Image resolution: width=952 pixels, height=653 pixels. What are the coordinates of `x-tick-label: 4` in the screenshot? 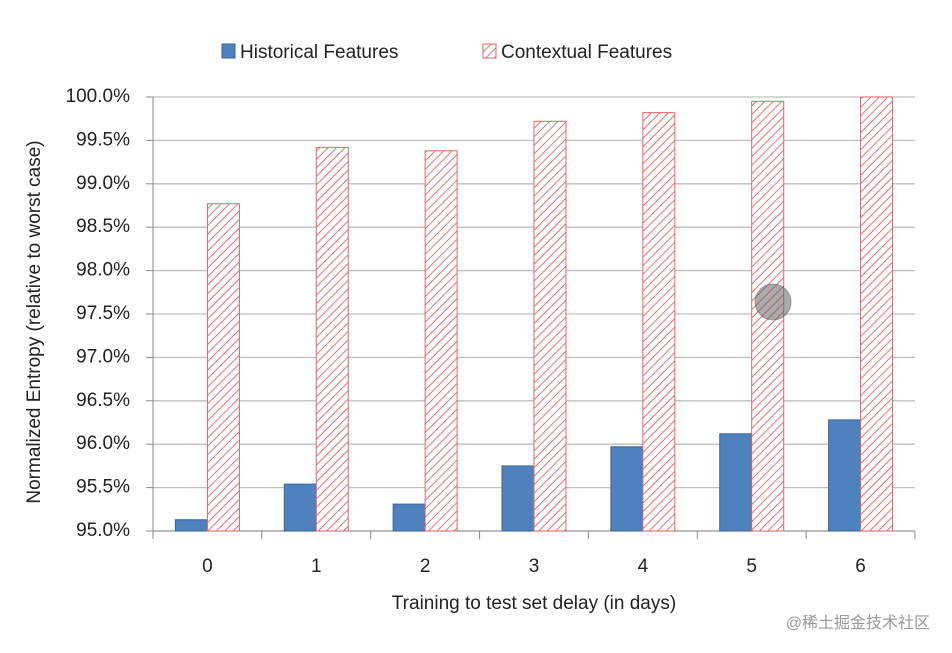 It's located at (643, 566).